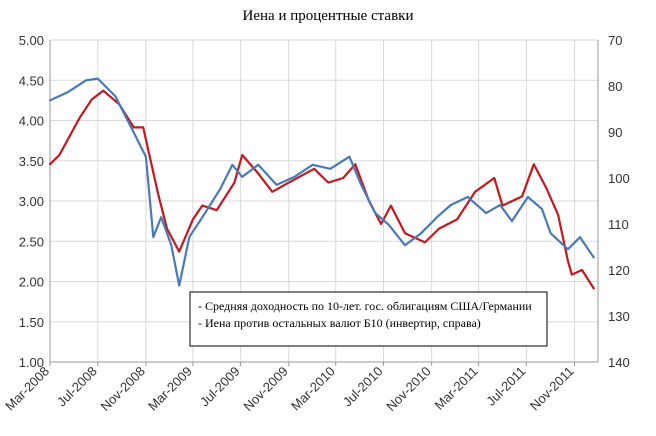 This screenshot has width=656, height=436. I want to click on x-tick-label: Mar-2009, so click(170, 389).